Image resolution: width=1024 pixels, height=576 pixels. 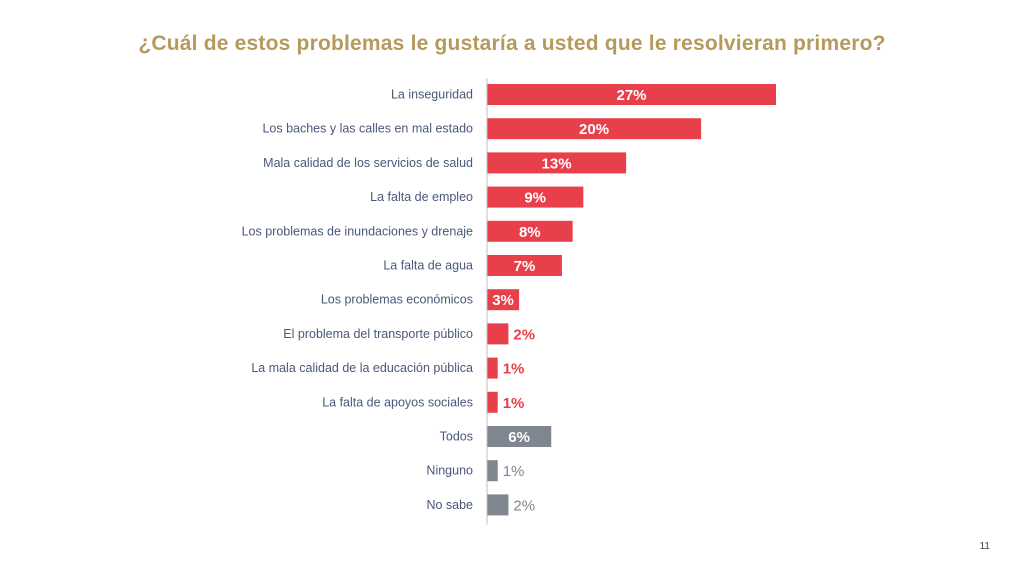 What do you see at coordinates (449, 505) in the screenshot?
I see `category-label: No sabe` at bounding box center [449, 505].